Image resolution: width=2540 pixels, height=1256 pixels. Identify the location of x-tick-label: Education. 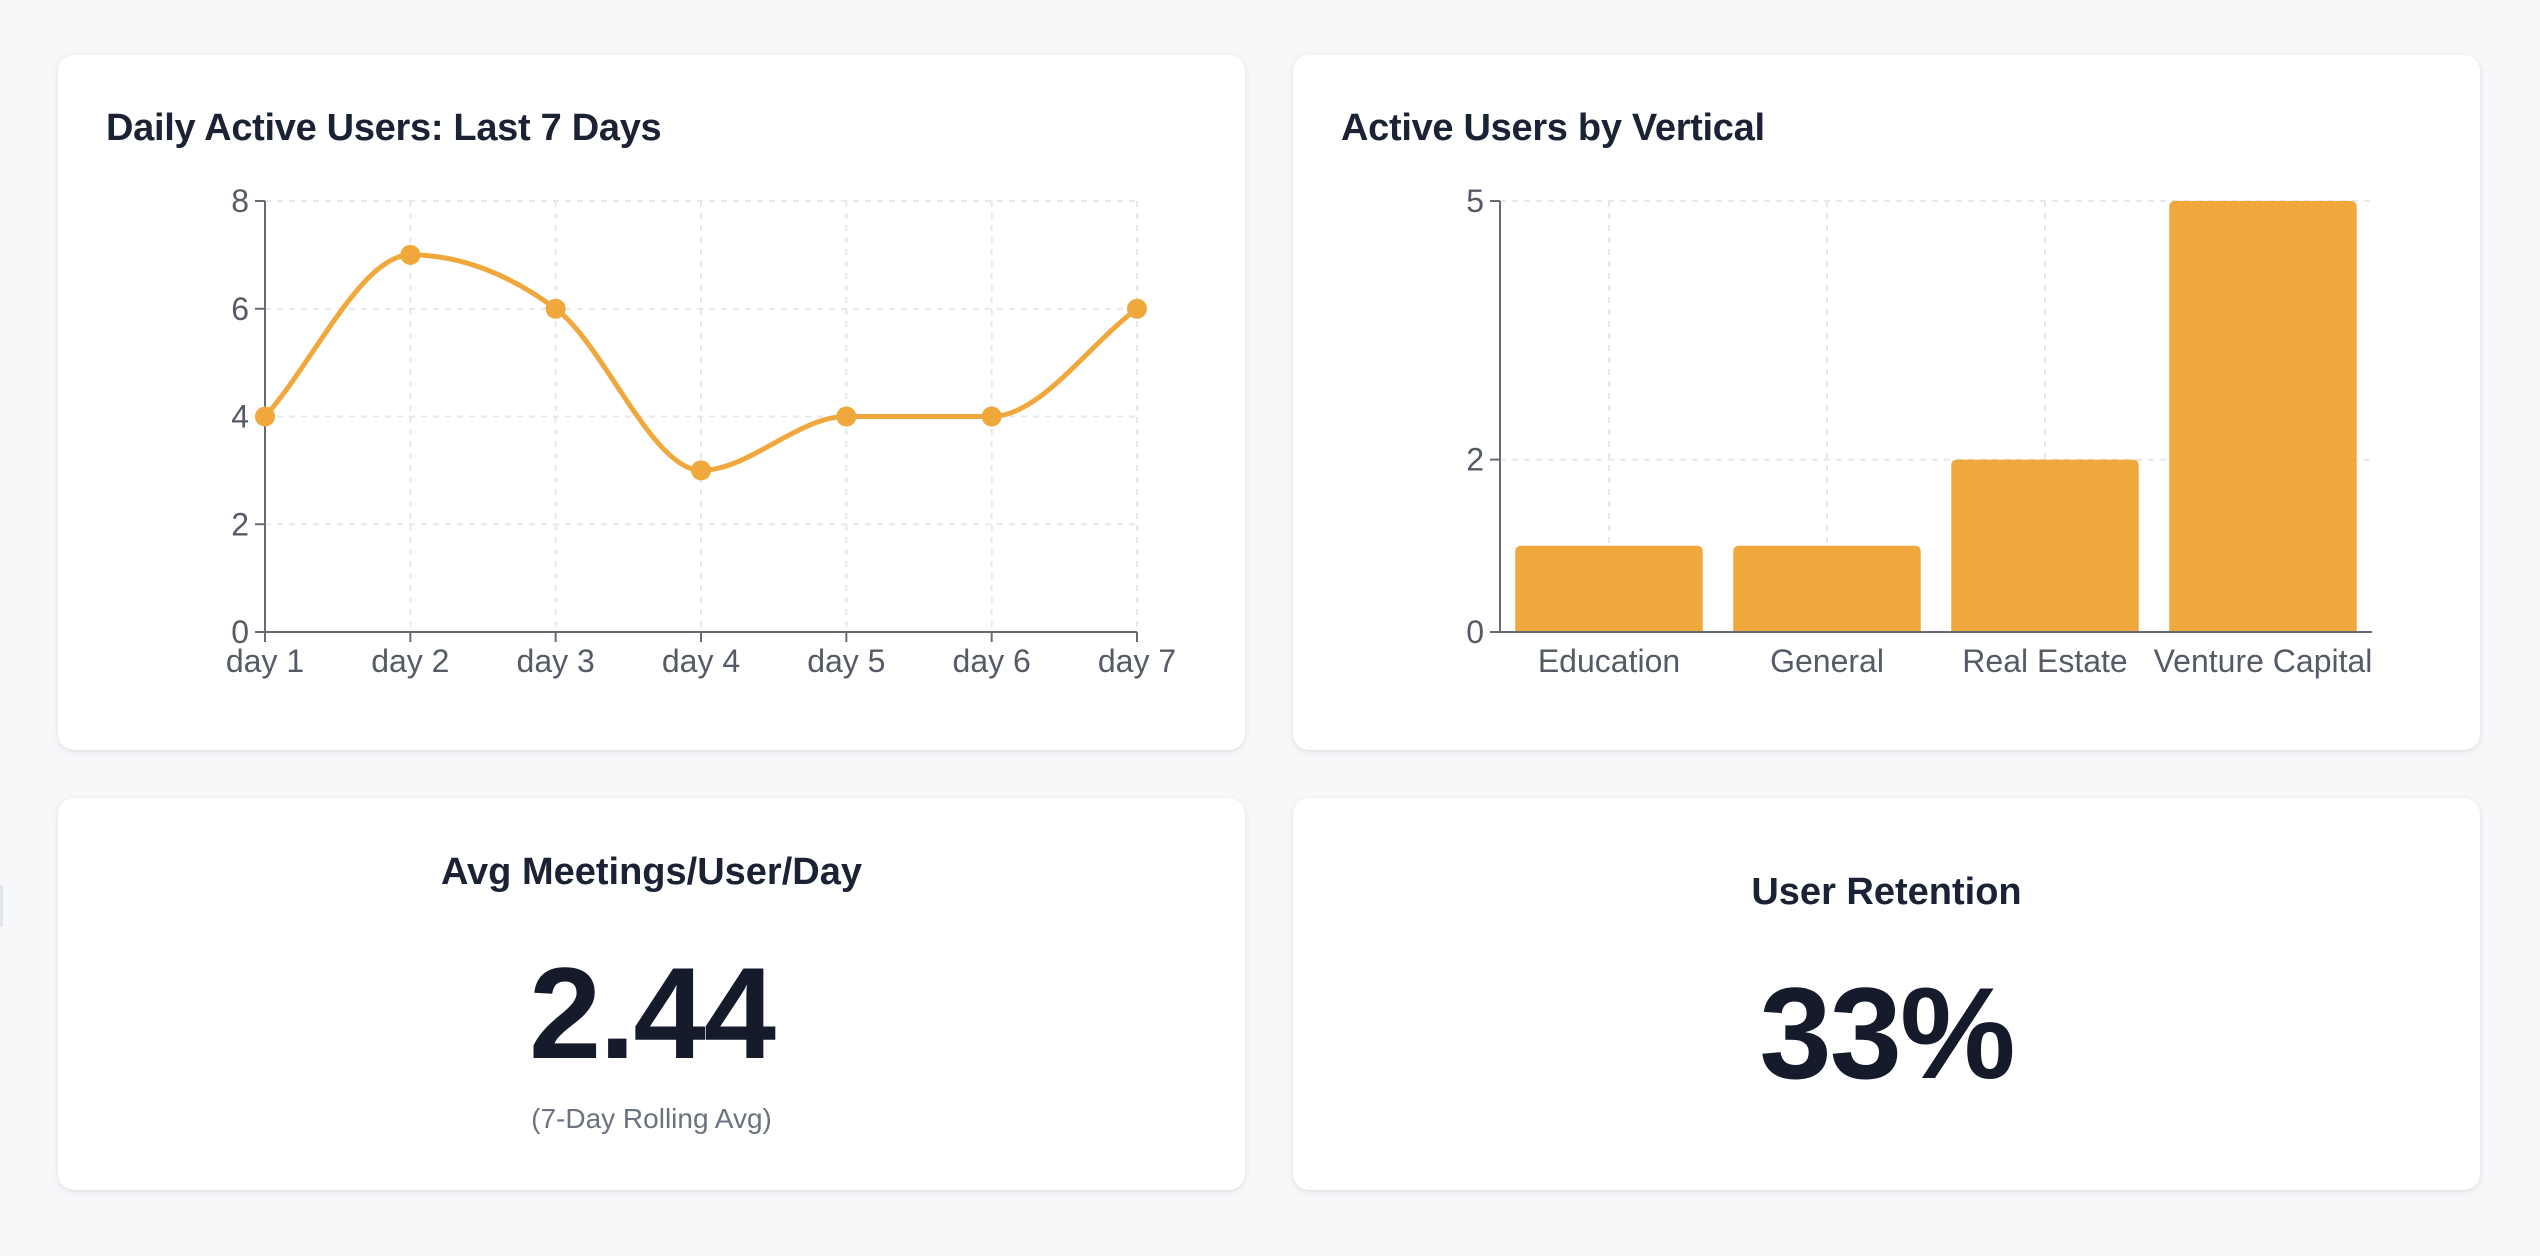
(1609, 661).